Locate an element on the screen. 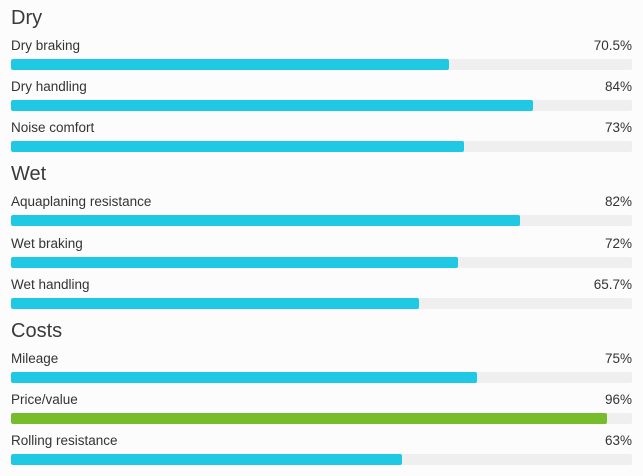  metric-value: 82% is located at coordinates (618, 201).